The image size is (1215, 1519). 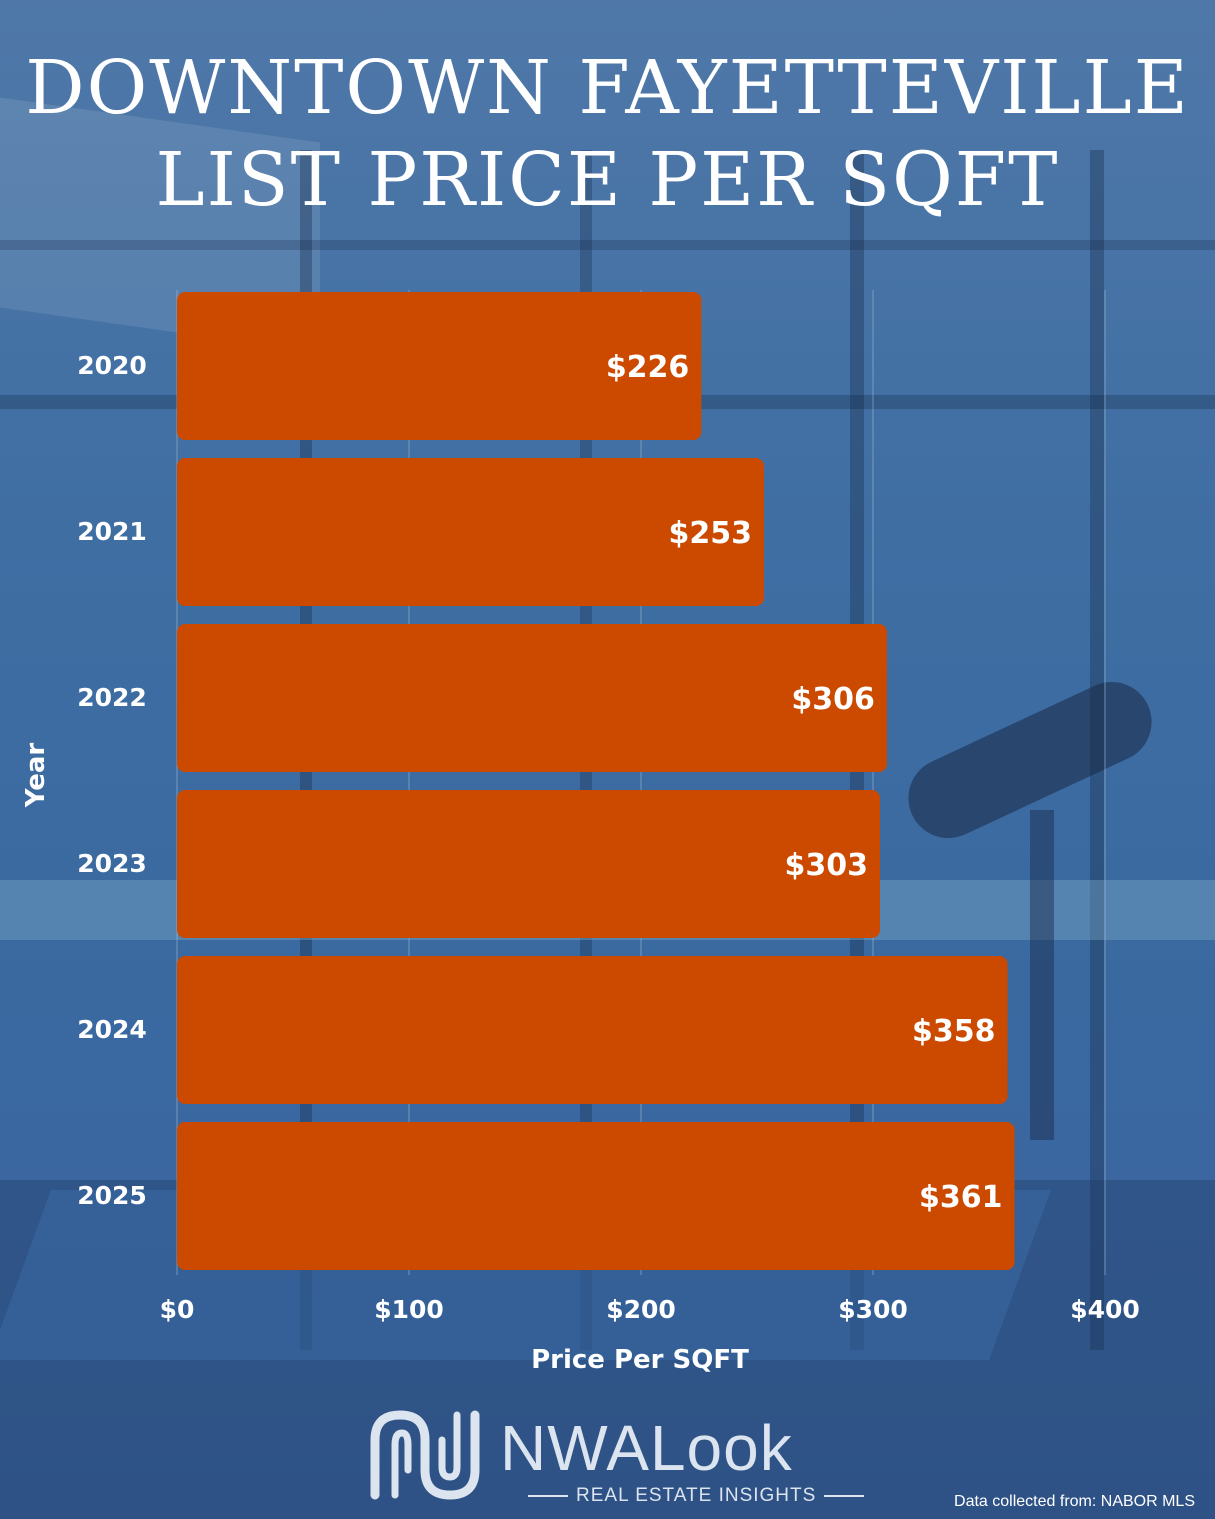 I want to click on bar-value-label: $306, so click(x=833, y=699).